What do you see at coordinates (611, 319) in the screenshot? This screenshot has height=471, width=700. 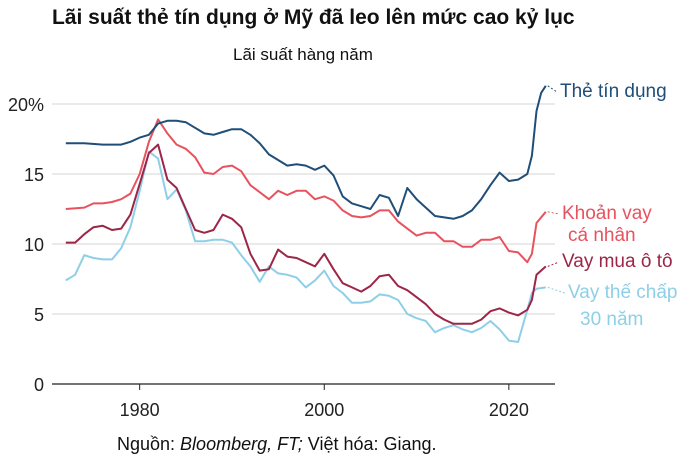 I see `series-label-3-line-1: 30 năm` at bounding box center [611, 319].